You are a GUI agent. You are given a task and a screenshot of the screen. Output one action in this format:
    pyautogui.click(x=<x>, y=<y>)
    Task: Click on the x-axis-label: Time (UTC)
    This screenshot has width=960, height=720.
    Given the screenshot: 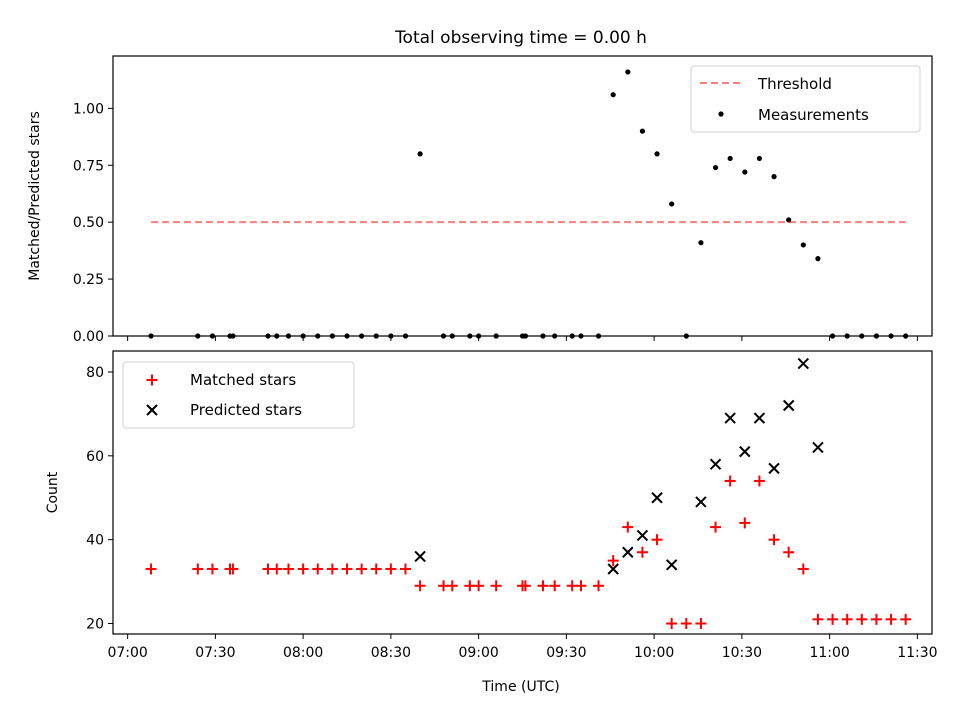 What is the action you would take?
    pyautogui.click(x=520, y=687)
    